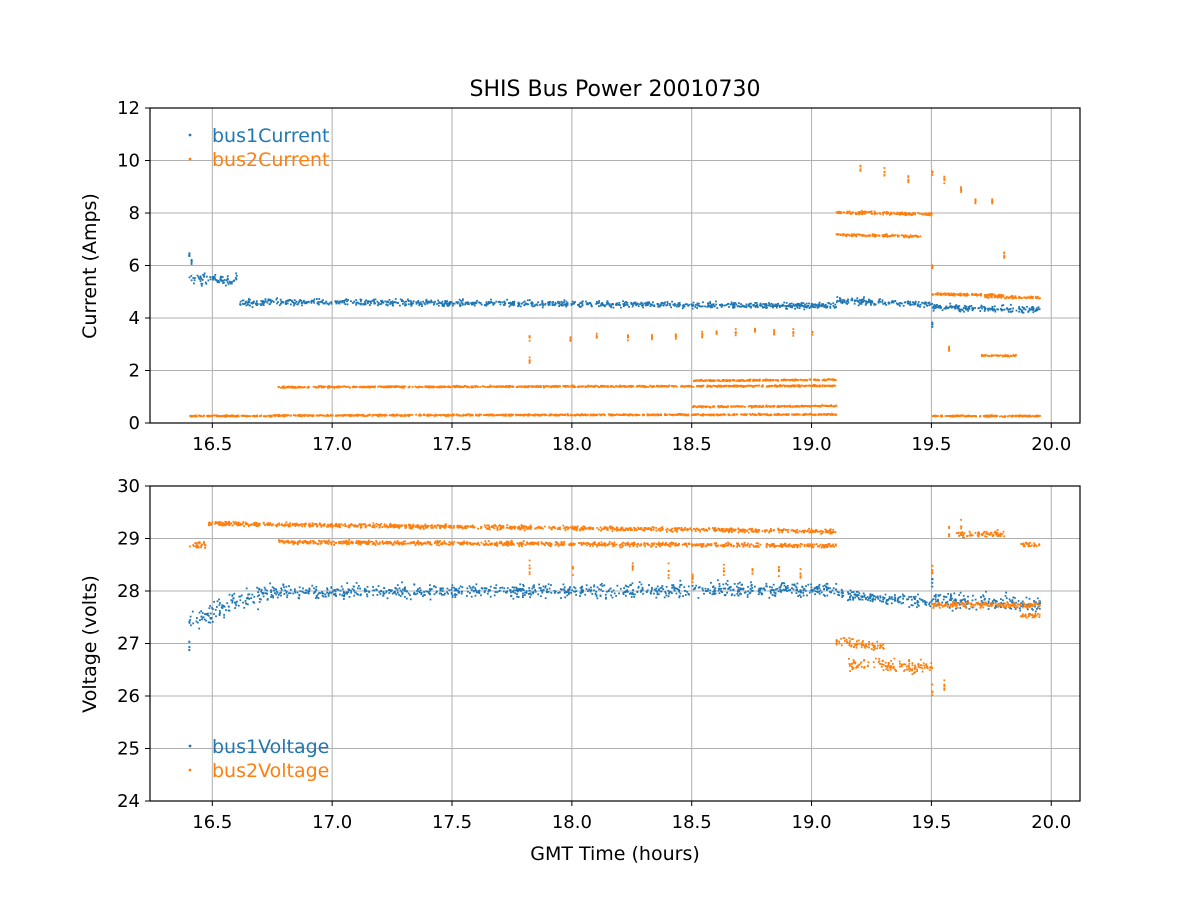 Image resolution: width=1200 pixels, height=900 pixels. What do you see at coordinates (270, 160) in the screenshot?
I see `legend-label-bus2-current: bus2Current` at bounding box center [270, 160].